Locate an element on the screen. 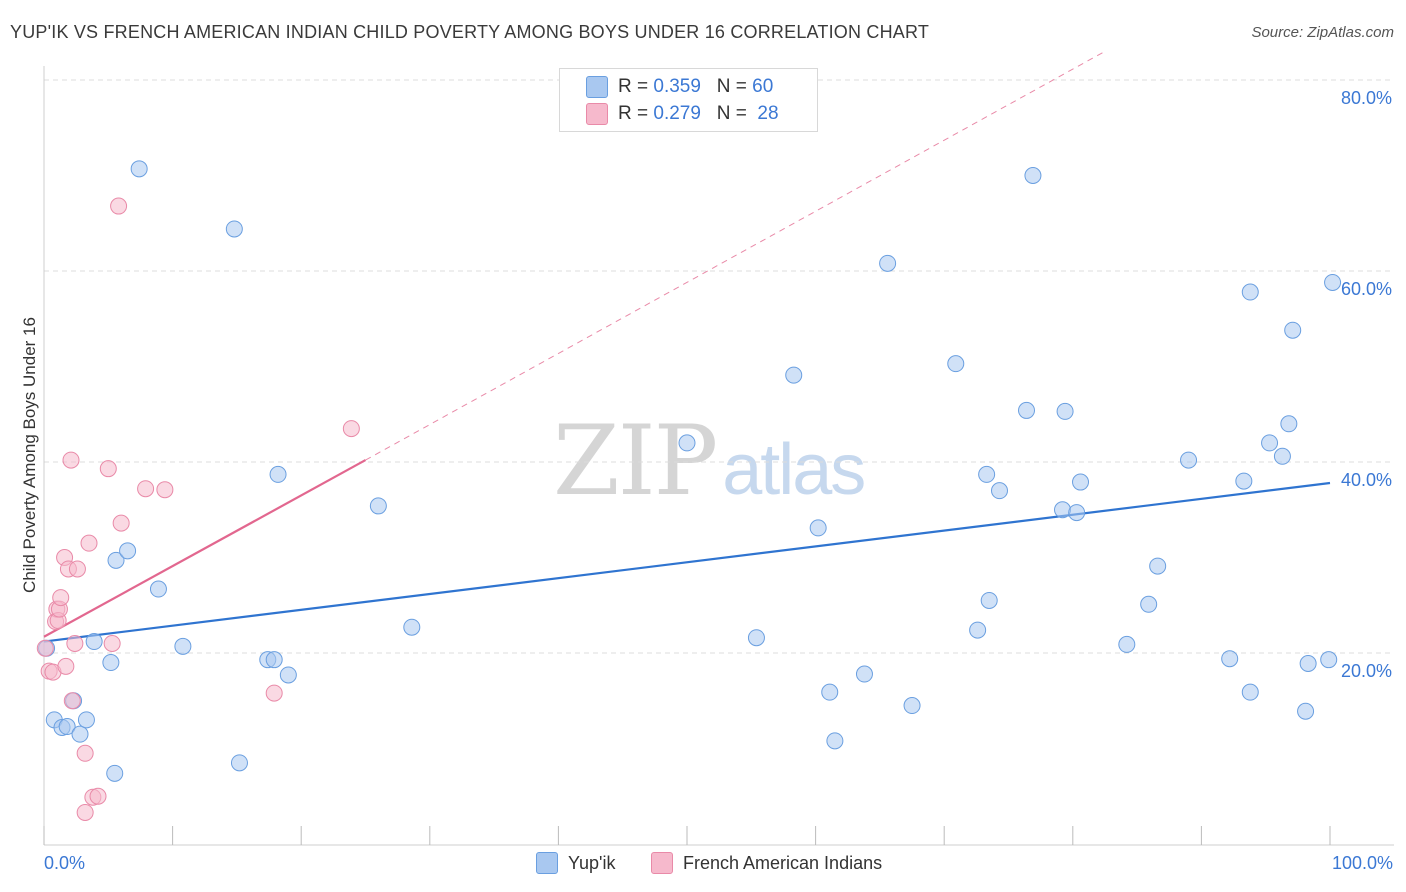 This screenshot has width=1406, height=892. watermark-zip: ZIP is located at coordinates (635, 461).